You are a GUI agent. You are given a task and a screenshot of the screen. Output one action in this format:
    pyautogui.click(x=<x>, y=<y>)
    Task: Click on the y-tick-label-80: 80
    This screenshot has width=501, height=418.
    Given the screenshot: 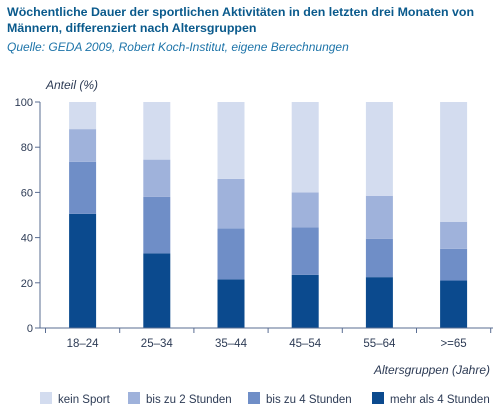 What is the action you would take?
    pyautogui.click(x=27, y=148)
    